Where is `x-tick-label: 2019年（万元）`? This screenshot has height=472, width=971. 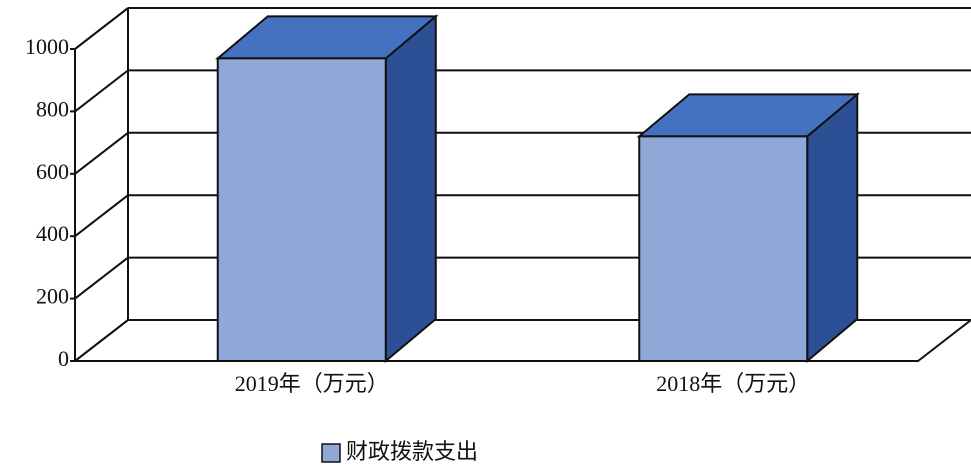 x-tick-label: 2019年（万元） is located at coordinates (312, 383).